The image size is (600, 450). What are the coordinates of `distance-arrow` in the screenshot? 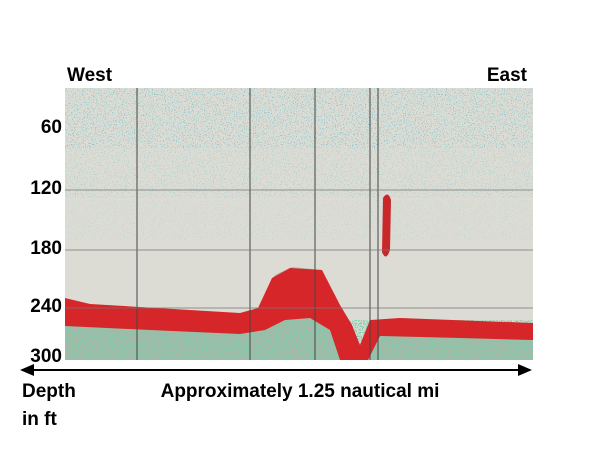 It's located at (276, 370).